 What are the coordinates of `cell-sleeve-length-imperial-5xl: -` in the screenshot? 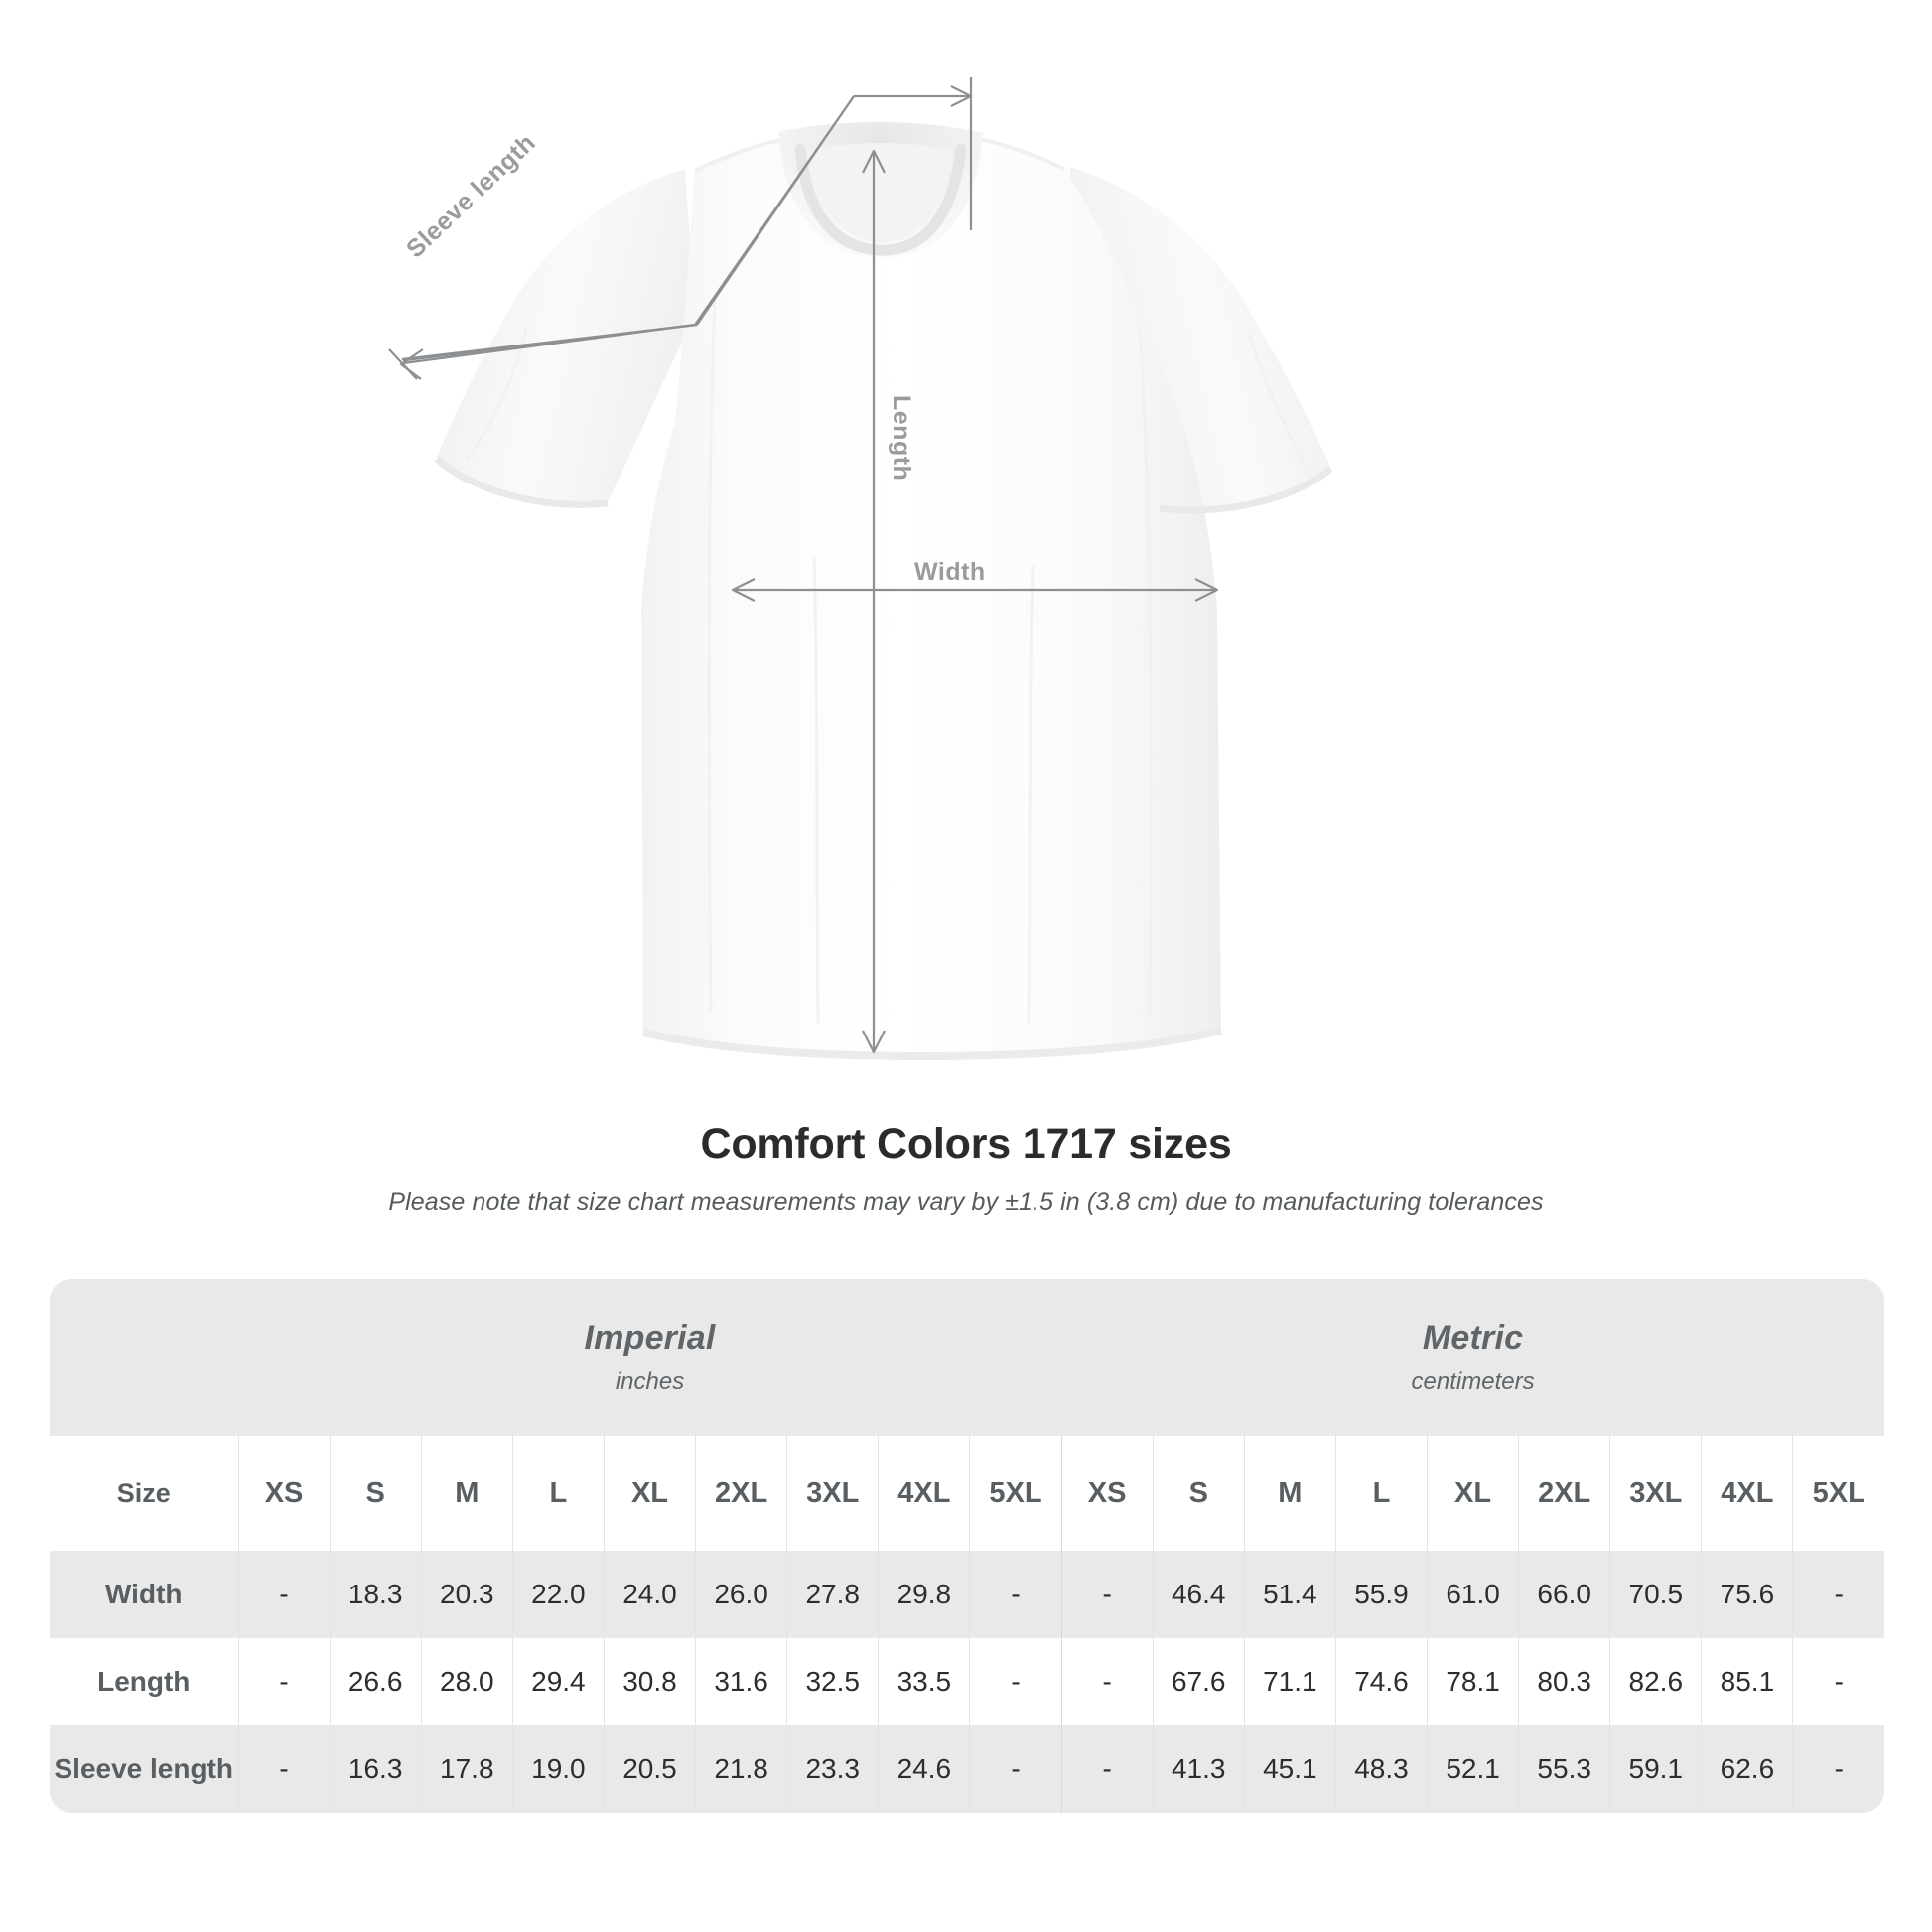 It's located at (1016, 1769).